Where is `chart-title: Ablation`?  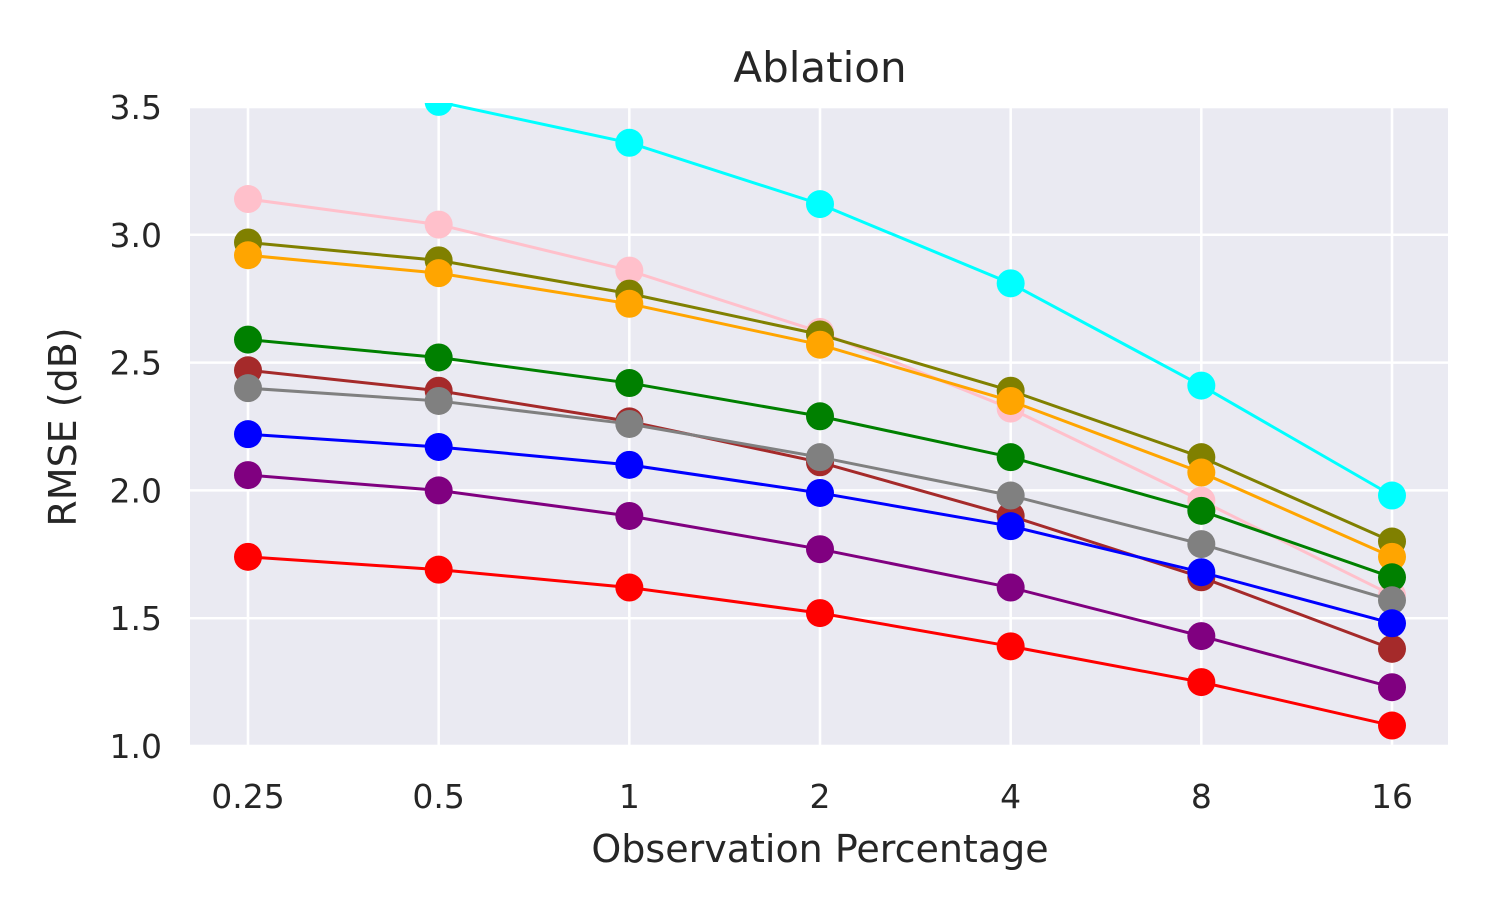
chart-title: Ablation is located at coordinates (819, 67).